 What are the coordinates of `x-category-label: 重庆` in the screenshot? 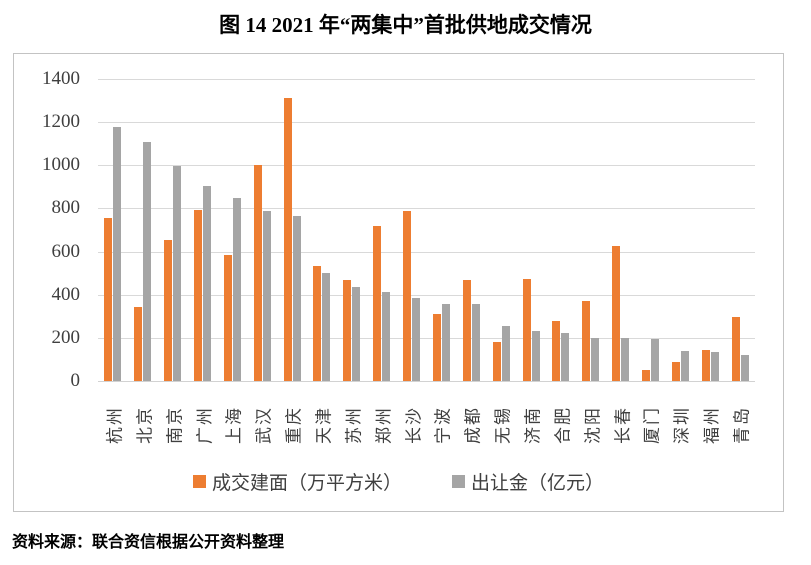 It's located at (292, 425).